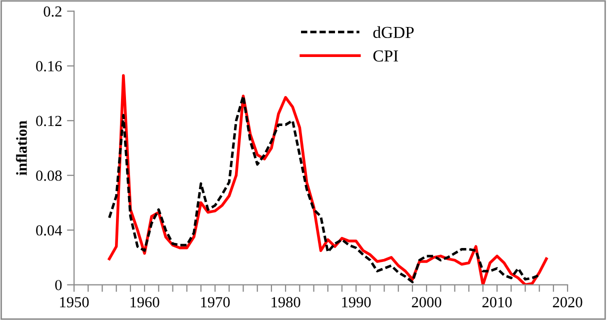  What do you see at coordinates (49, 175) in the screenshot?
I see `y-tick-label: 0.08` at bounding box center [49, 175].